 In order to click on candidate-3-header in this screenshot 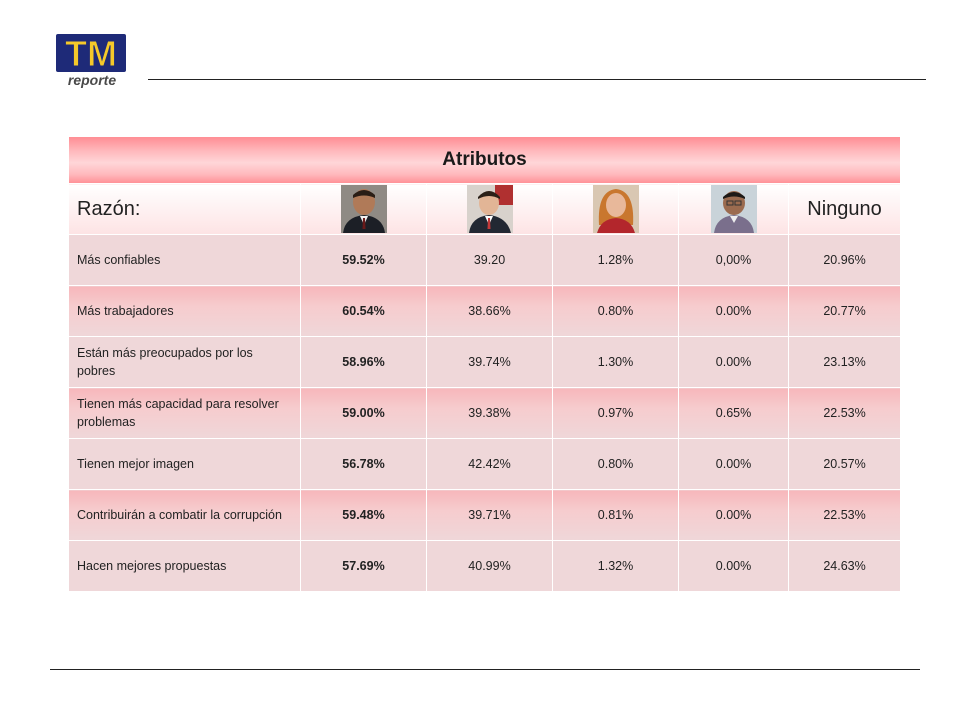, I will do `click(615, 209)`.